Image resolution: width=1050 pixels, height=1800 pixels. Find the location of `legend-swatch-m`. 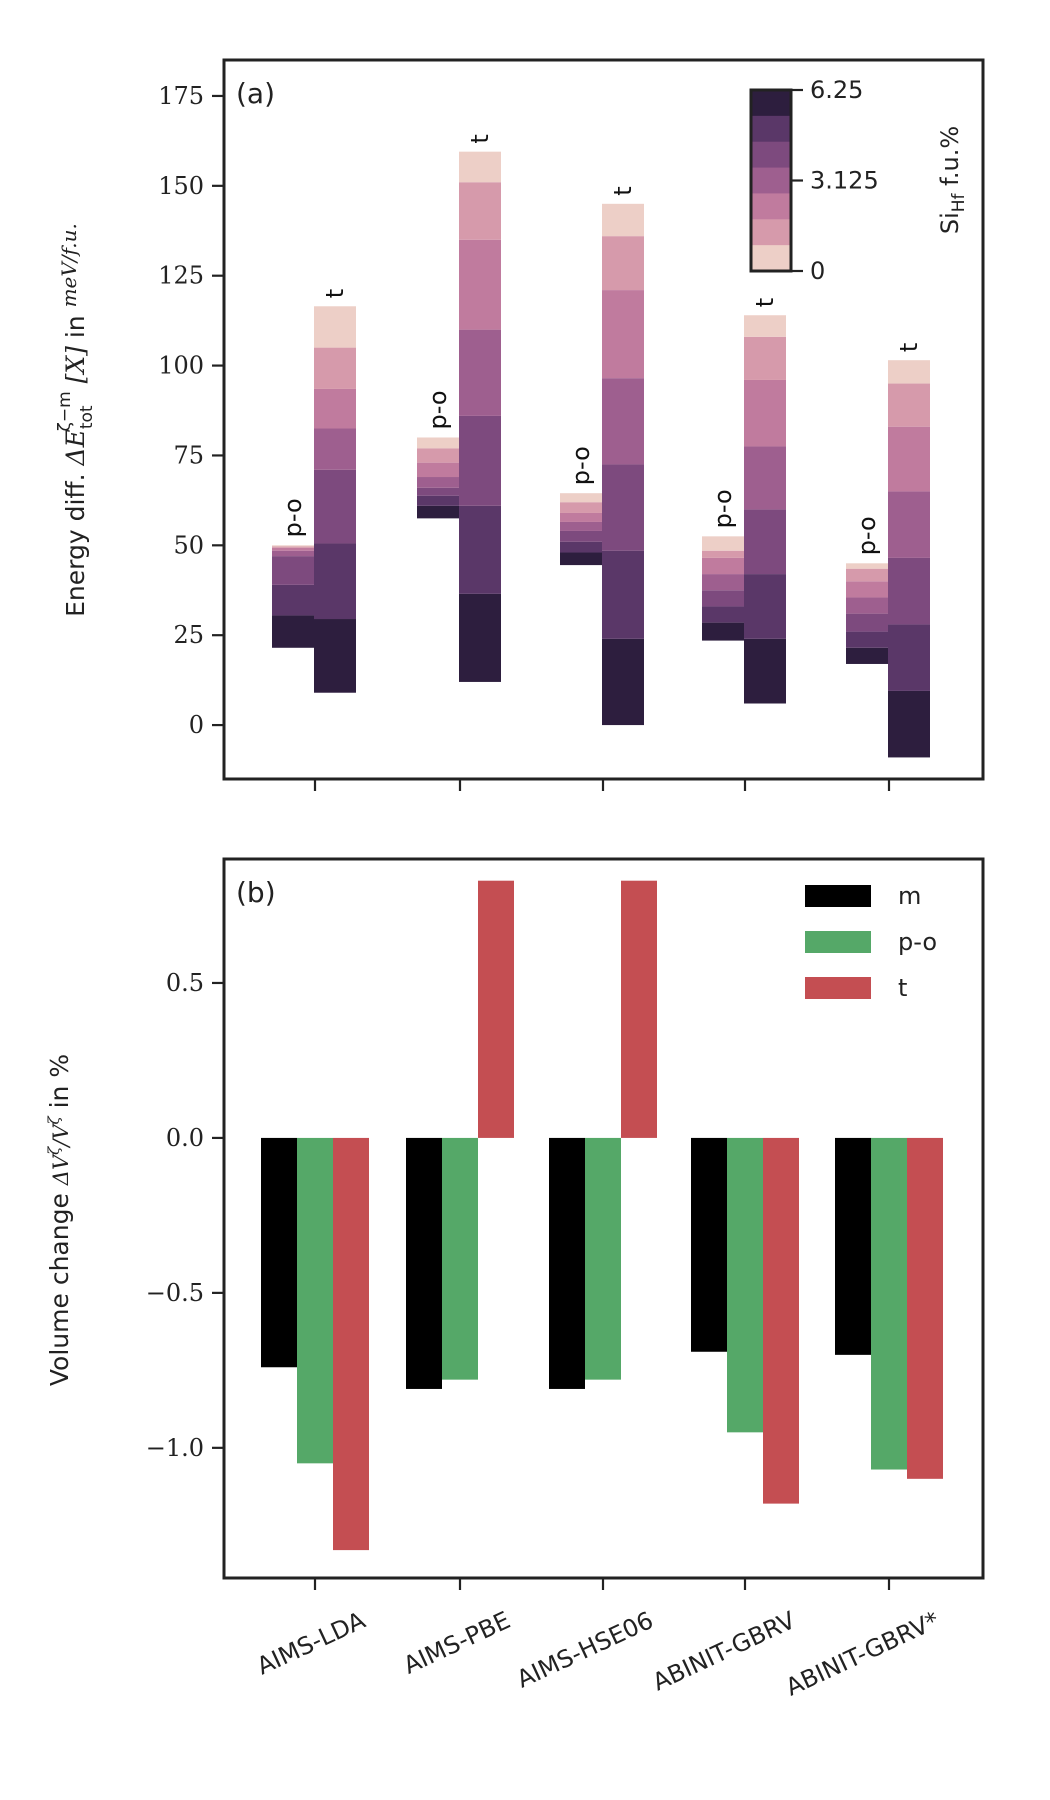

legend-swatch-m is located at coordinates (838, 896).